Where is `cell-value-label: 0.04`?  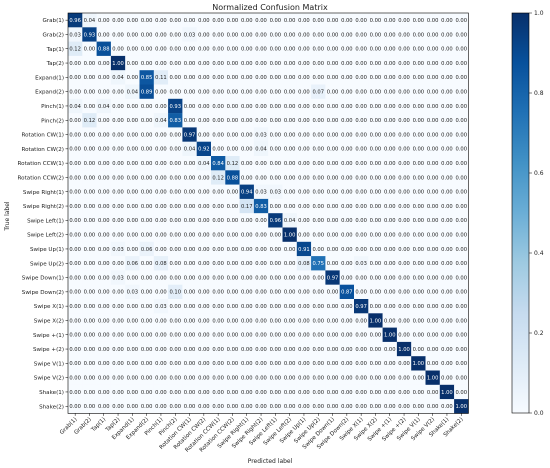
cell-value-label: 0.04 is located at coordinates (204, 164).